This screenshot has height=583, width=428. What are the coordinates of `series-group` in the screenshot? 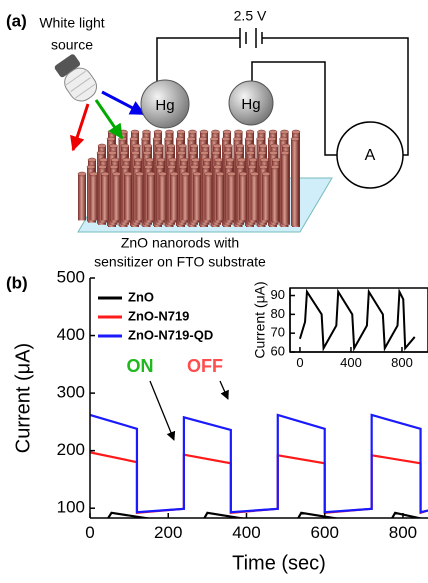 It's located at (259, 465).